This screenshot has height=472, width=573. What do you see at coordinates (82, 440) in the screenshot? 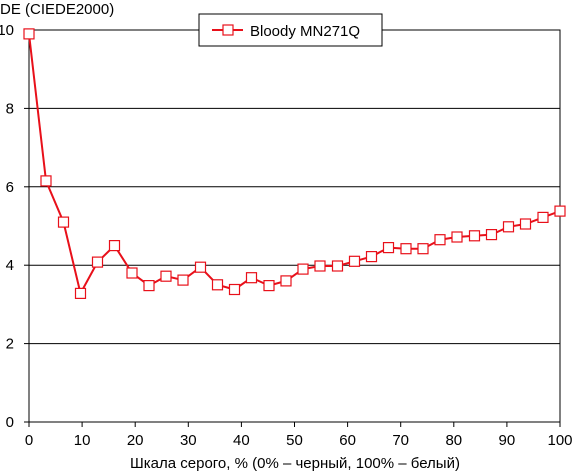
I see `x-tick-label: 10` at bounding box center [82, 440].